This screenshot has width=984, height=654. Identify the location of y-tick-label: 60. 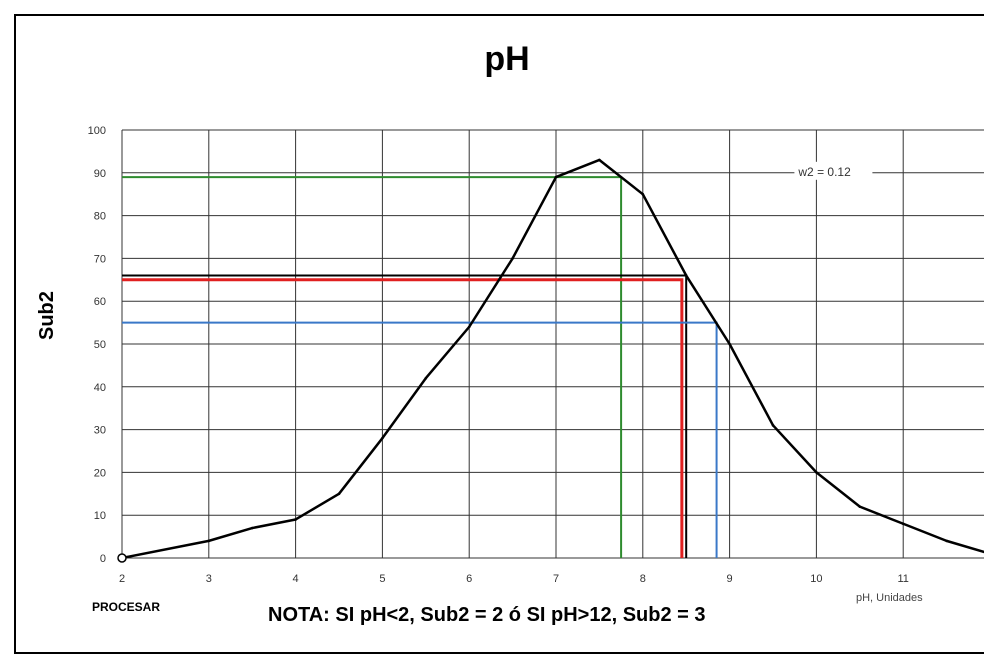
(100, 302).